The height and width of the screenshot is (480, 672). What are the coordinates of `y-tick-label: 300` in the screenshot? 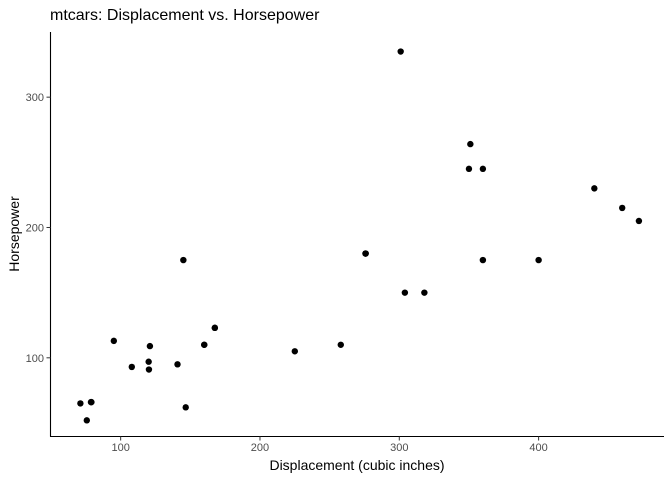 It's located at (35, 98).